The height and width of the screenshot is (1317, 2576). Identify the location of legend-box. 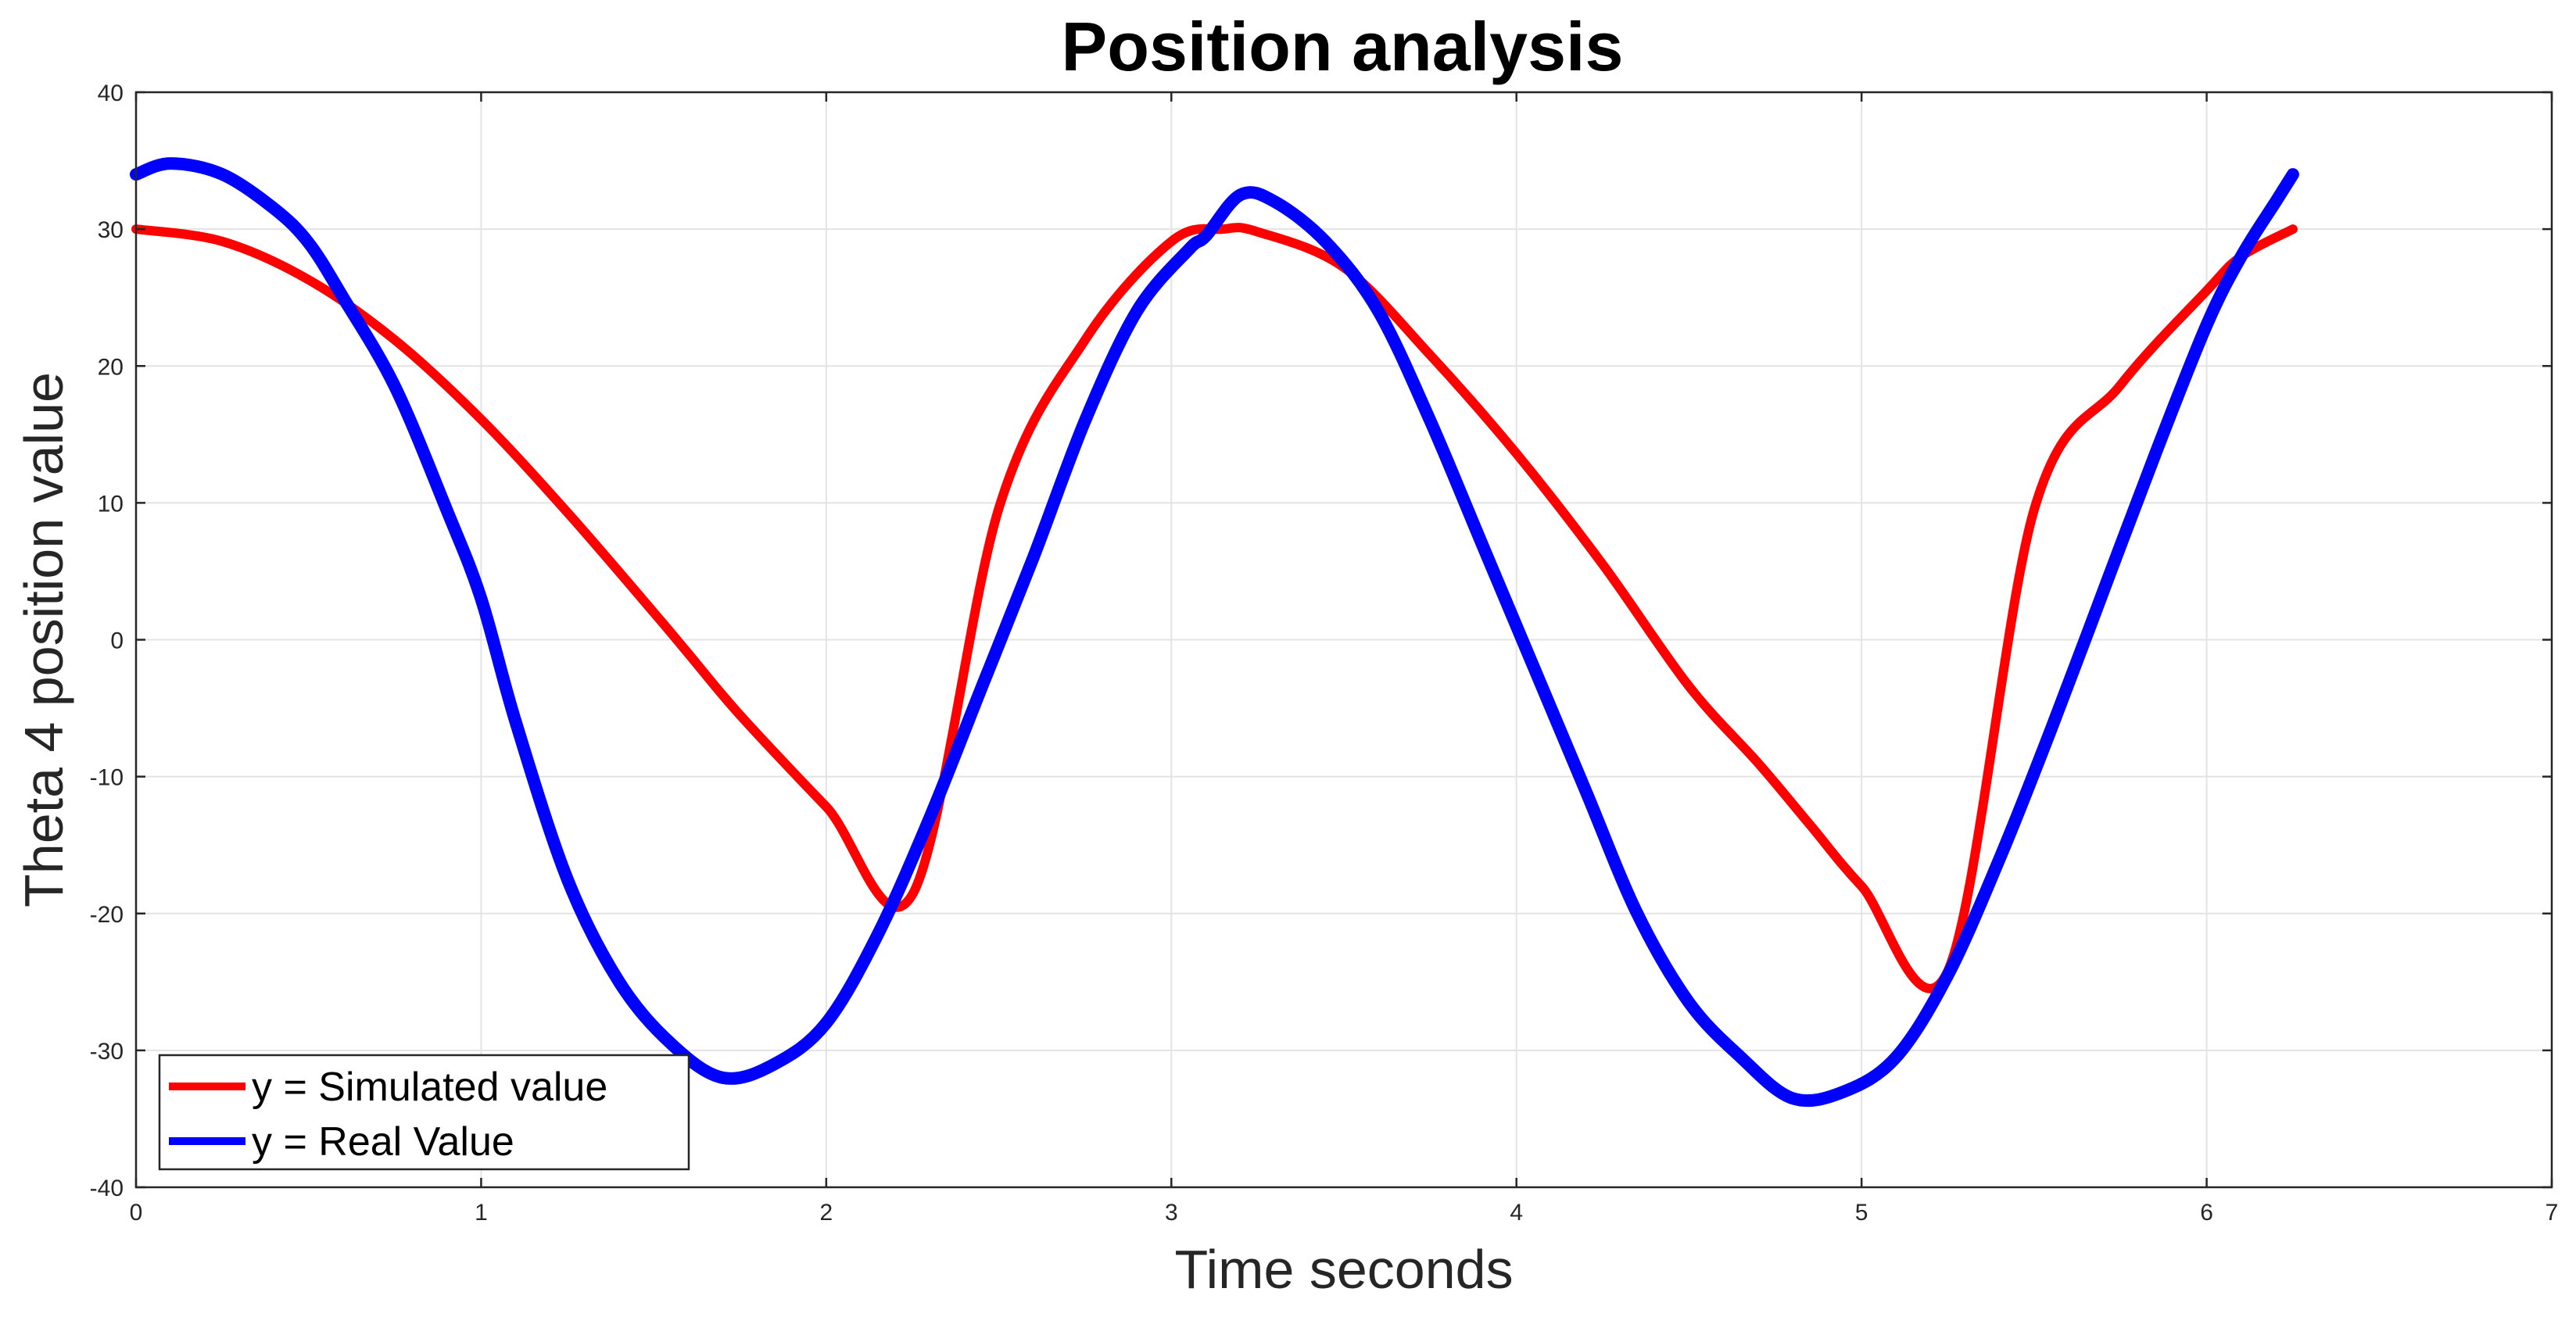
(424, 1112).